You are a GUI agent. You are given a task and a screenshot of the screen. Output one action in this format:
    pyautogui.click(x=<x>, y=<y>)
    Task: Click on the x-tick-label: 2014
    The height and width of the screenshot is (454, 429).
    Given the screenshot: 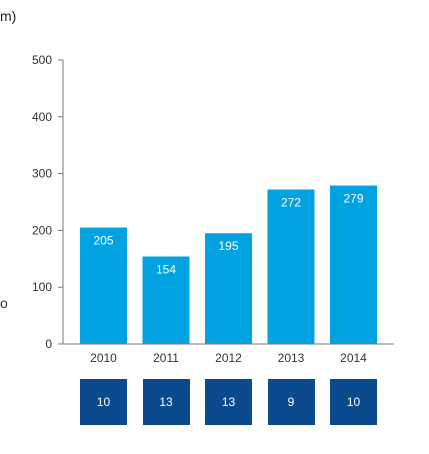 What is the action you would take?
    pyautogui.click(x=353, y=358)
    